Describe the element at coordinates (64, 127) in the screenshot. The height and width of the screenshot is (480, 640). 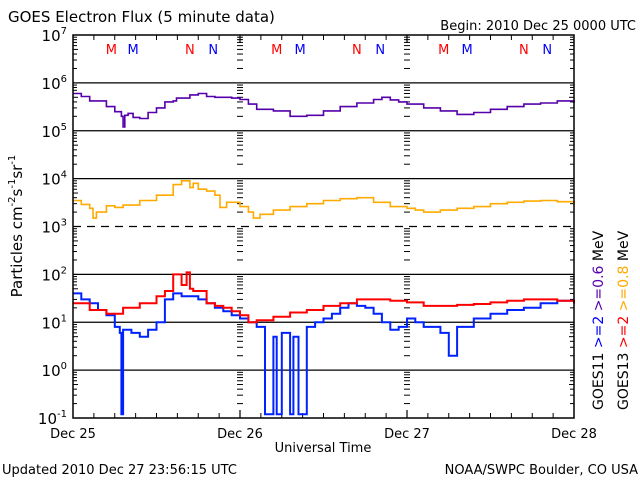
I see `y-tick-exp: 5` at that location.